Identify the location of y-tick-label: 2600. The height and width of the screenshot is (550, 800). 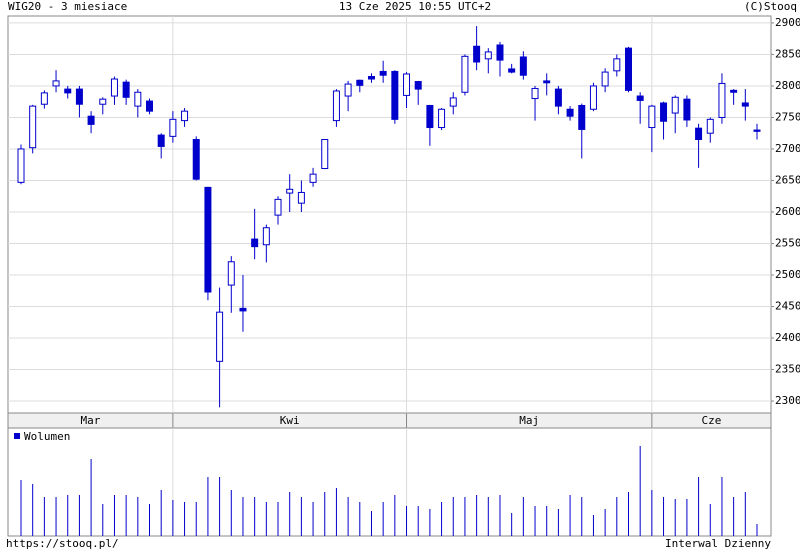
(787, 211).